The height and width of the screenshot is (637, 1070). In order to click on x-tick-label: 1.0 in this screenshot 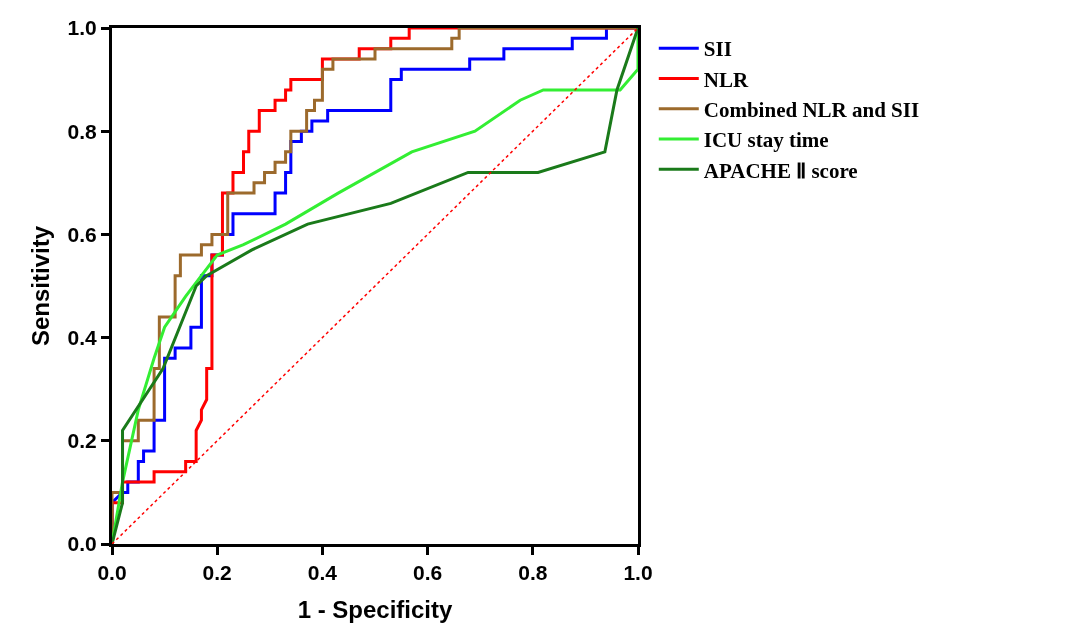, I will do `click(638, 573)`.